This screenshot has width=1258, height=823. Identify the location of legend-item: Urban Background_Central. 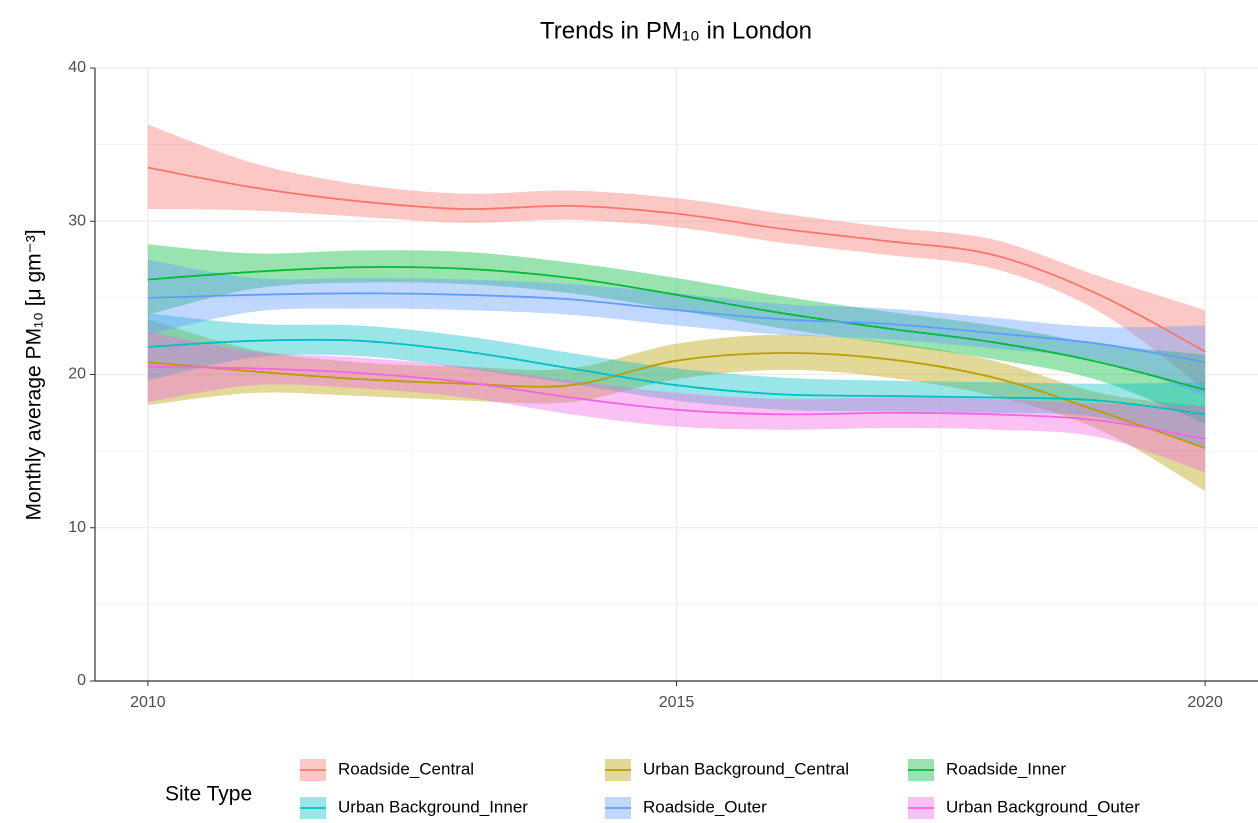
(727, 770).